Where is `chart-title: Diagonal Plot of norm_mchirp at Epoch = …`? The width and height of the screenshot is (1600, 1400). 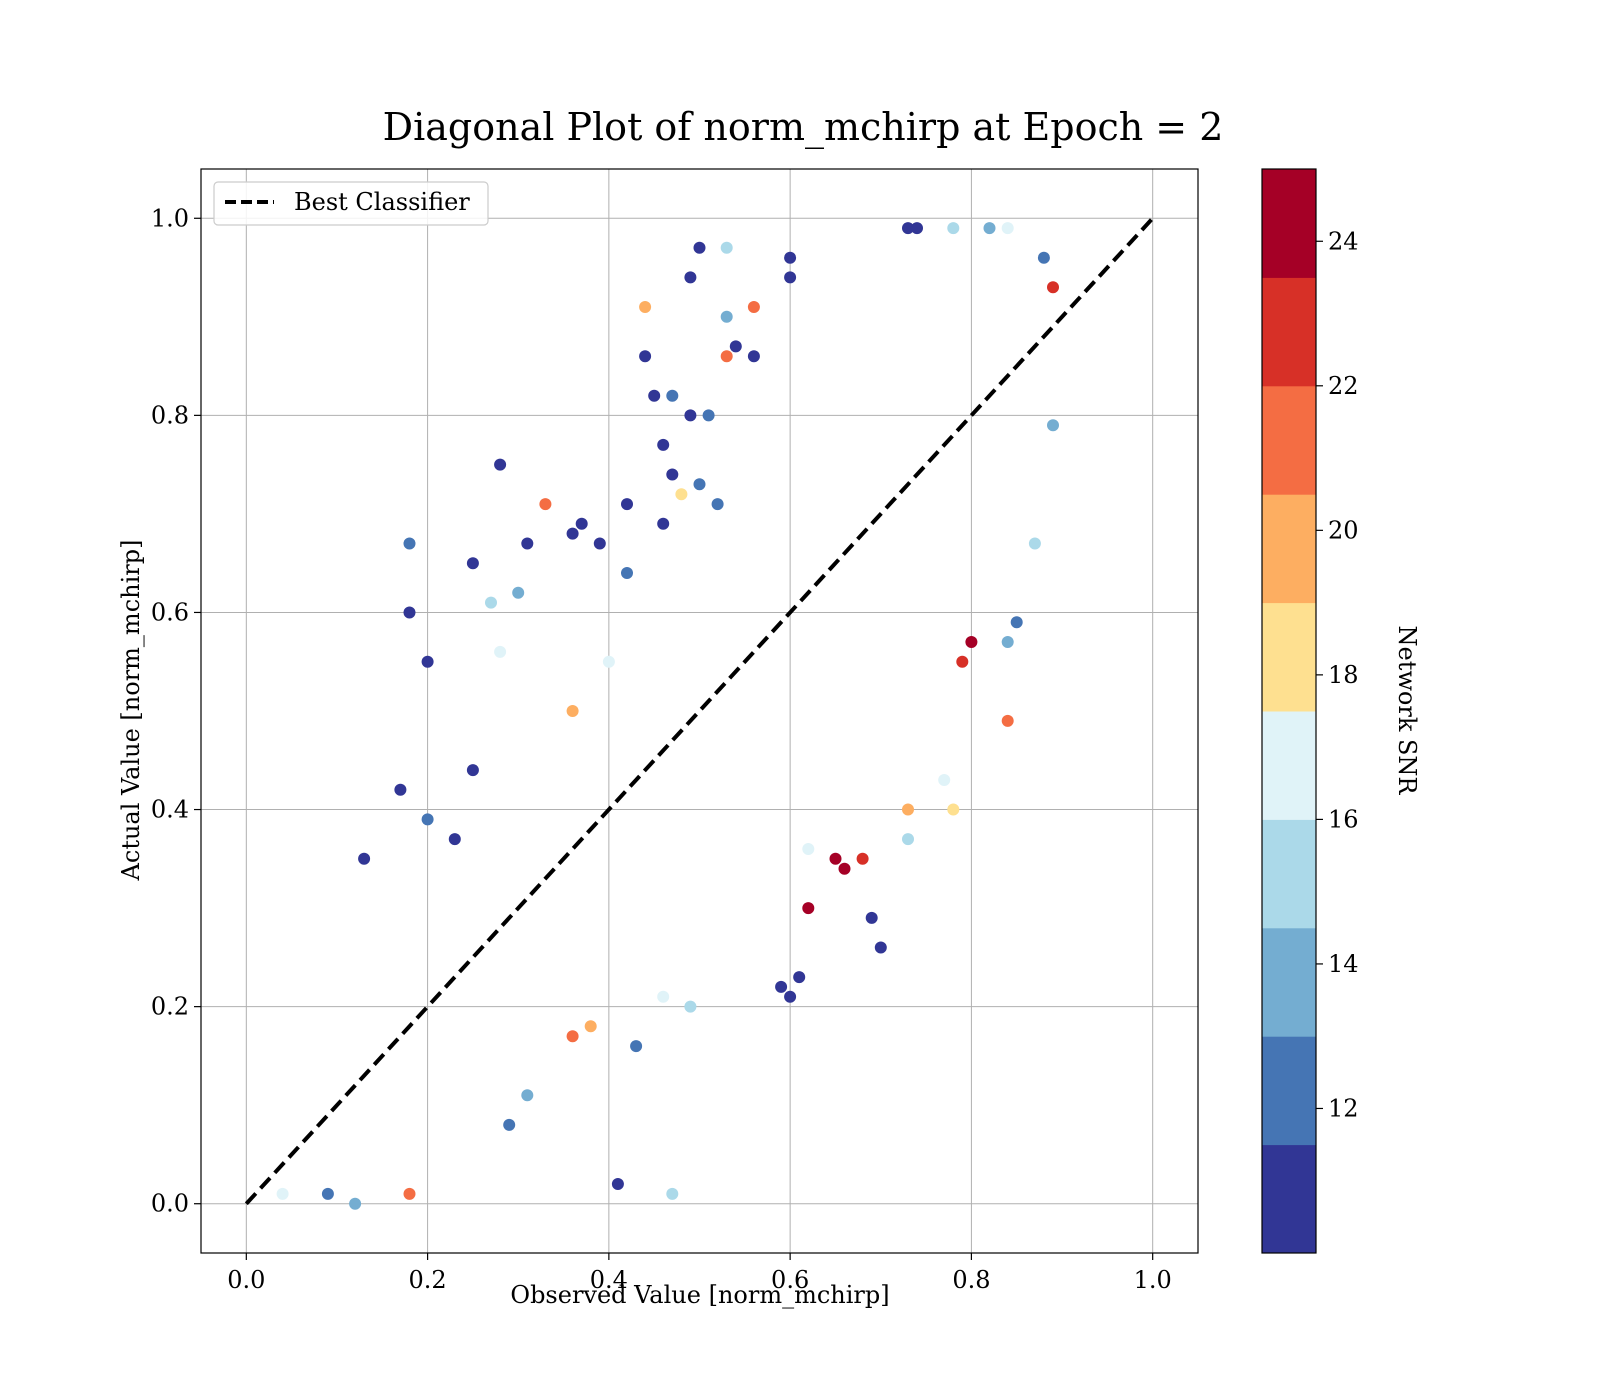 chart-title: Diagonal Plot of norm_mchirp at Epoch = … is located at coordinates (803, 127).